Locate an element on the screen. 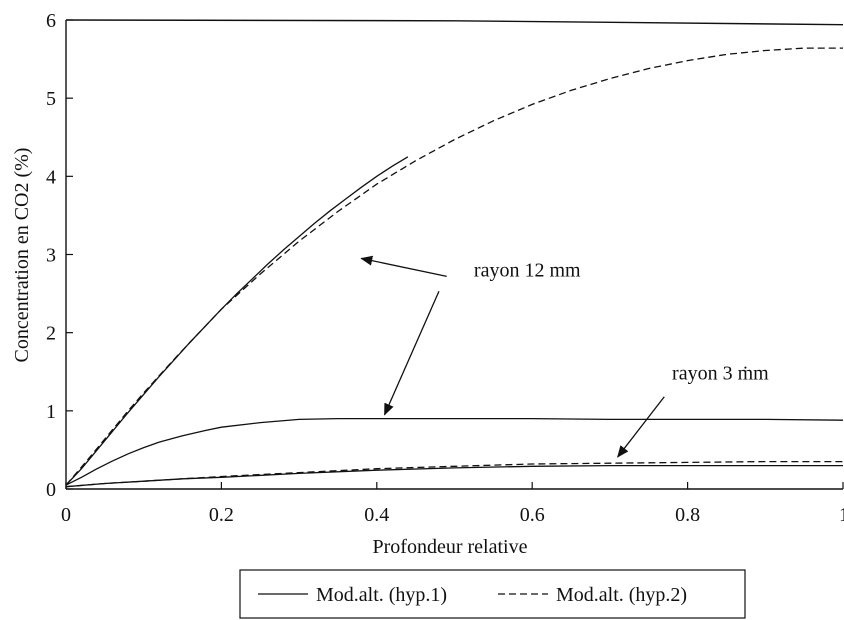 Image resolution: width=844 pixels, height=620 pixels. y-tick-label: 5 is located at coordinates (51, 99).